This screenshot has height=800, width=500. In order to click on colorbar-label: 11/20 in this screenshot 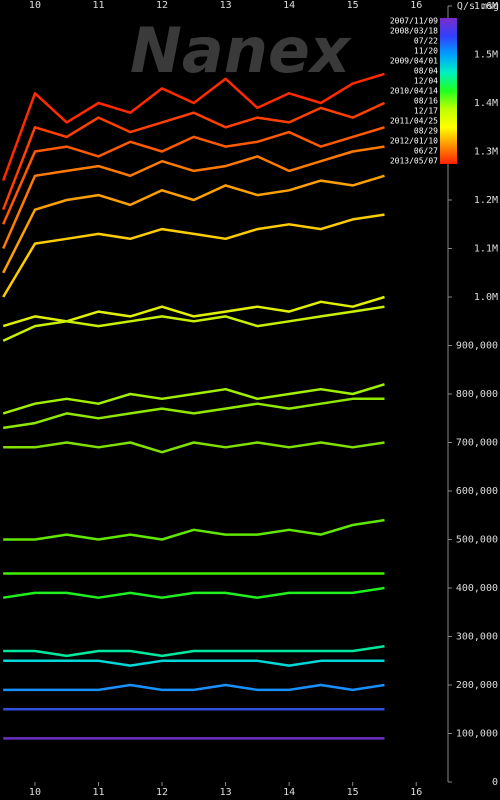, I will do `click(426, 51)`.